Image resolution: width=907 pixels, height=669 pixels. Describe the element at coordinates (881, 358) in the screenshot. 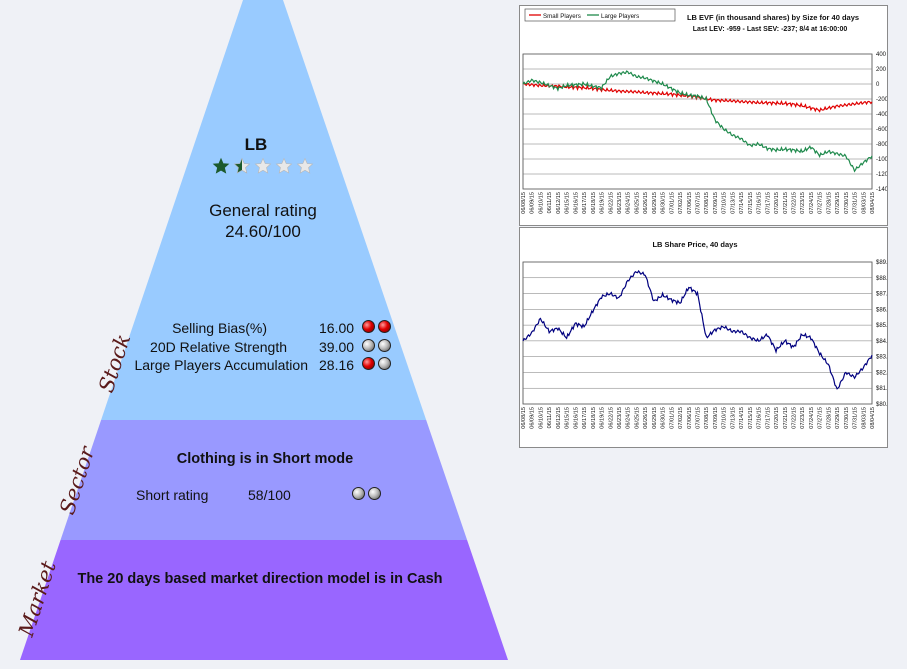

I see `y-tick-label: $83.0` at that location.